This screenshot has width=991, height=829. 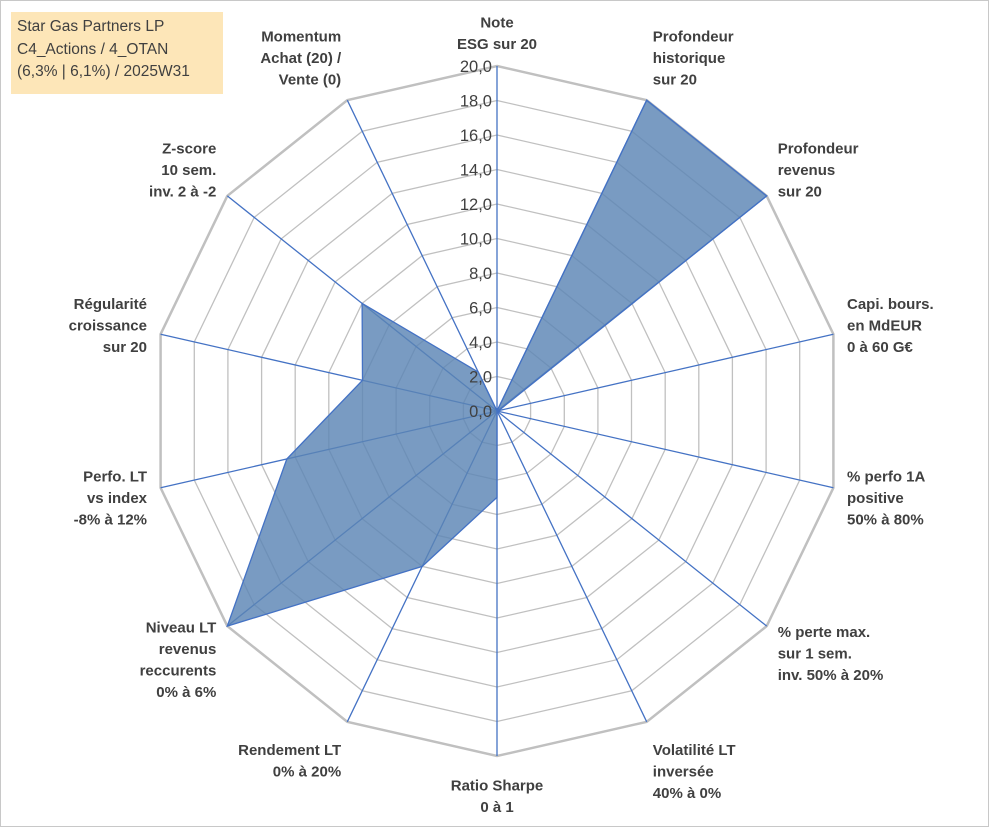 What do you see at coordinates (480, 309) in the screenshot?
I see `tick-label: 6,0` at bounding box center [480, 309].